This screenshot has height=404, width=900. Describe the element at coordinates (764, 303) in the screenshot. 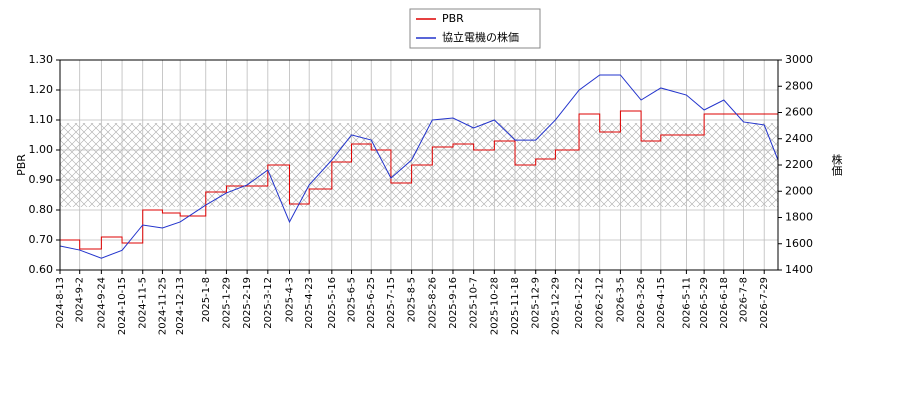

I see `x-tick-label: 2026-7-29` at that location.